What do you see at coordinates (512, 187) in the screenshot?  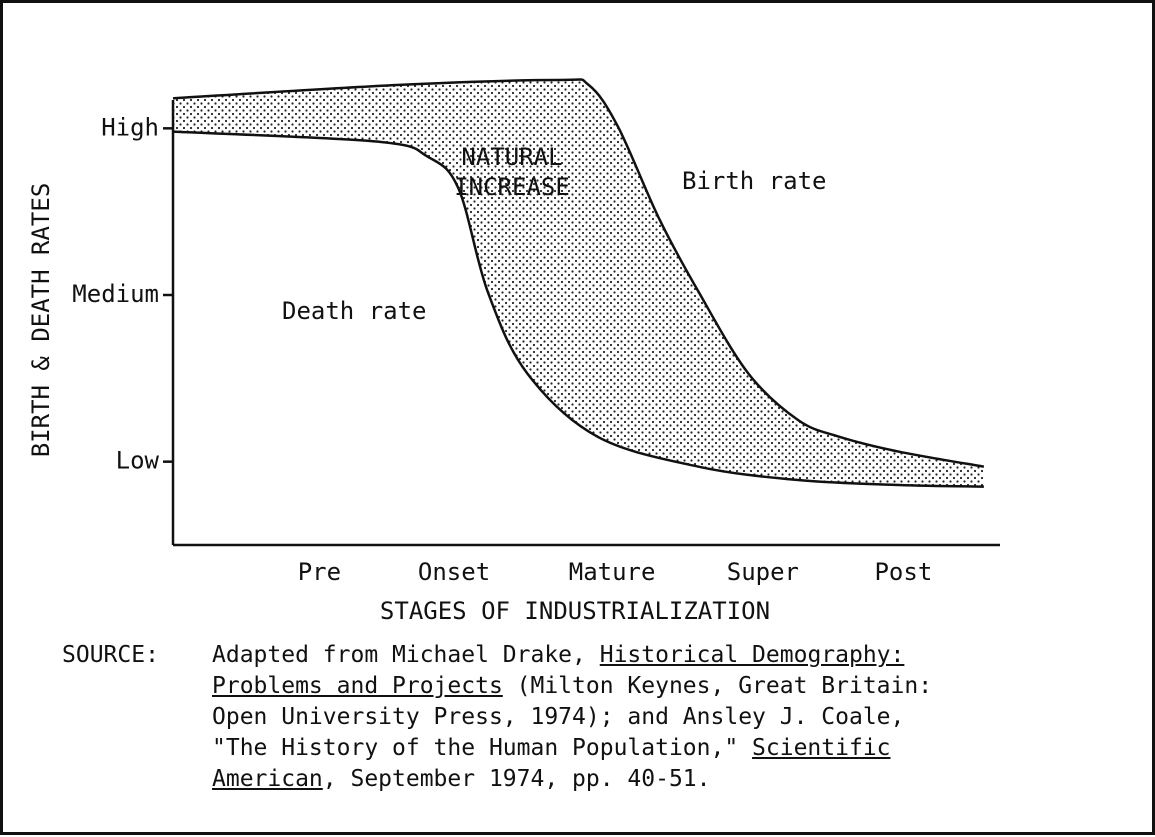 I see `annotation: INCREASE` at bounding box center [512, 187].